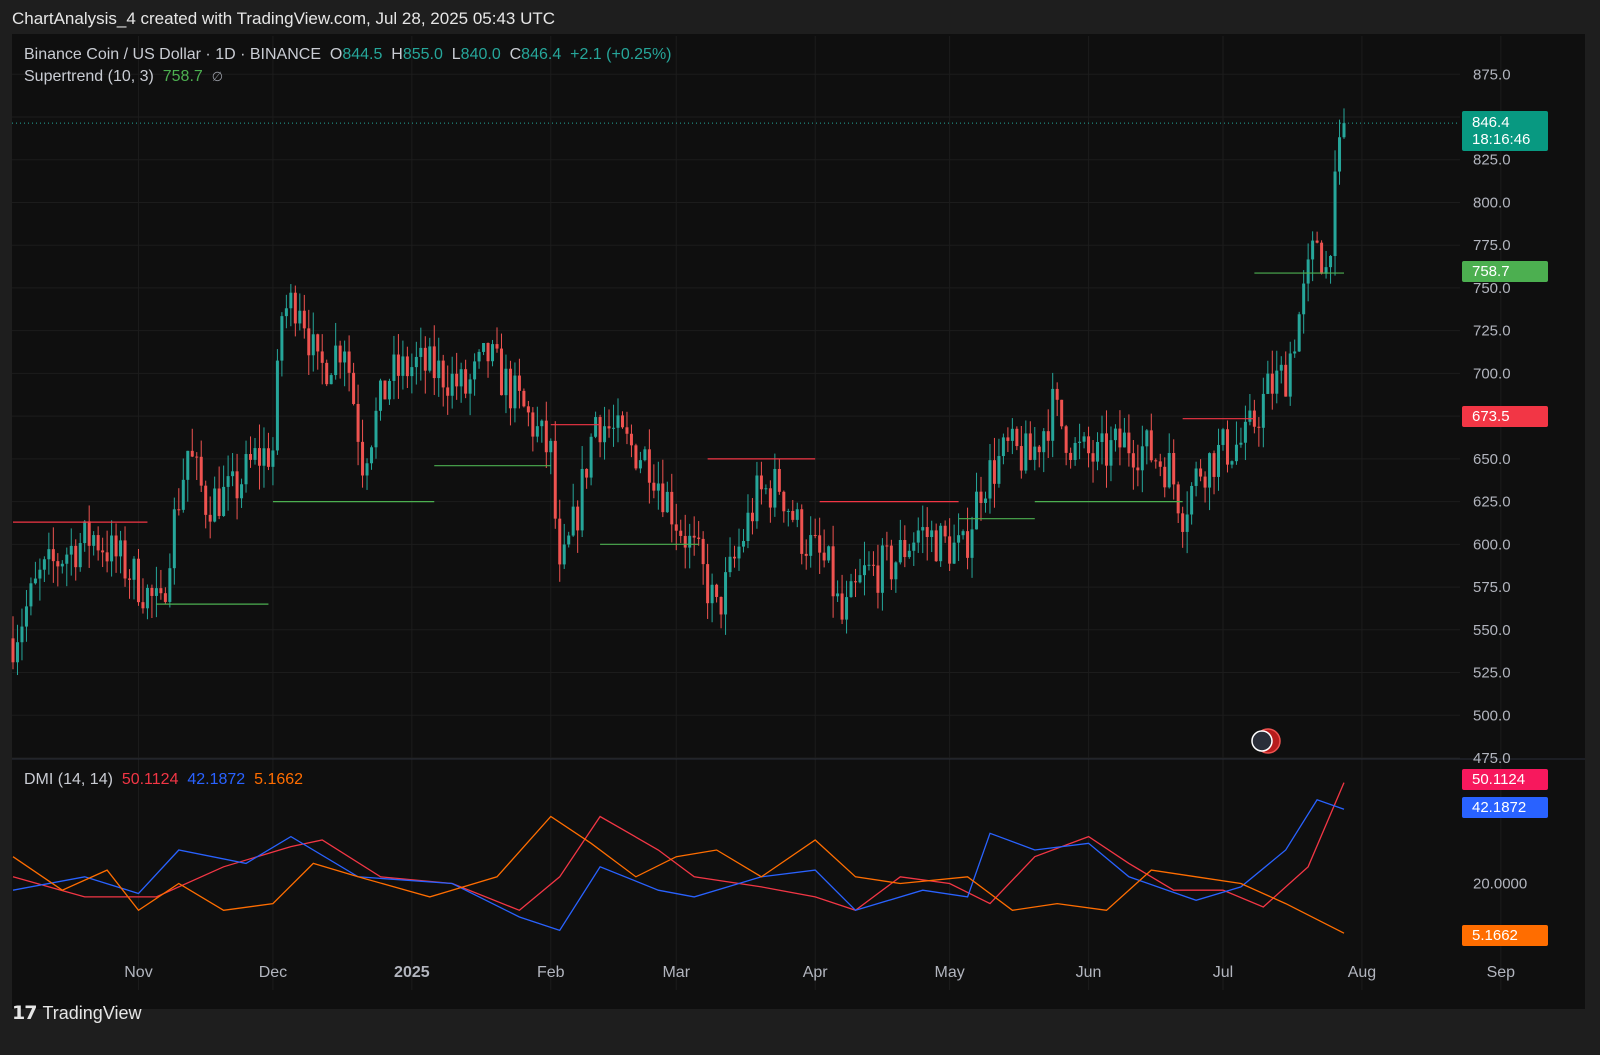 This screenshot has height=1055, width=1600. What do you see at coordinates (172, 54) in the screenshot?
I see `symbol-title: Binance Coin / US Dollar · 1D · BINANCE` at bounding box center [172, 54].